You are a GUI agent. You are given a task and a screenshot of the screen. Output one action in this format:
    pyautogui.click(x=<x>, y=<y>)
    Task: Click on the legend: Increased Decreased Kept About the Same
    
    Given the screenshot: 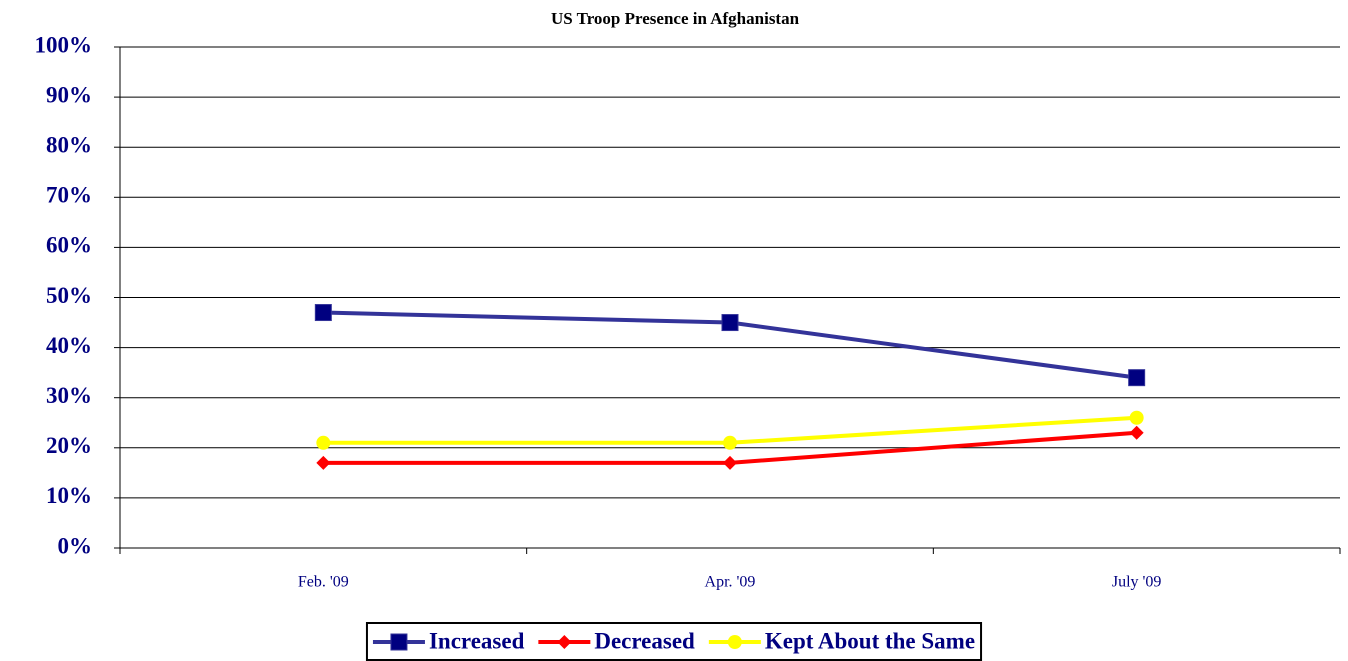 What is the action you would take?
    pyautogui.click(x=674, y=641)
    